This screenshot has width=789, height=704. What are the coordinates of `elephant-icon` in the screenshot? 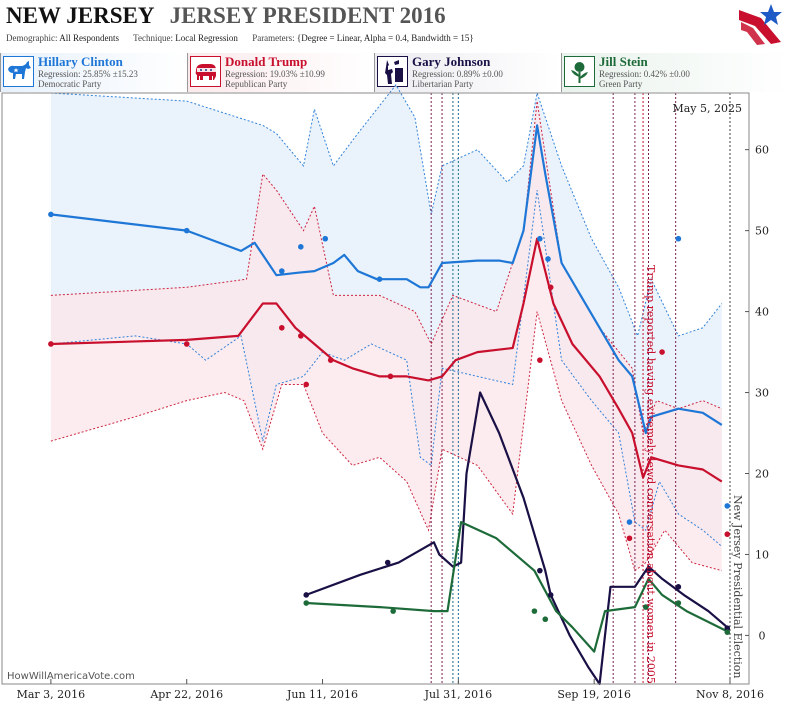 It's located at (205, 72).